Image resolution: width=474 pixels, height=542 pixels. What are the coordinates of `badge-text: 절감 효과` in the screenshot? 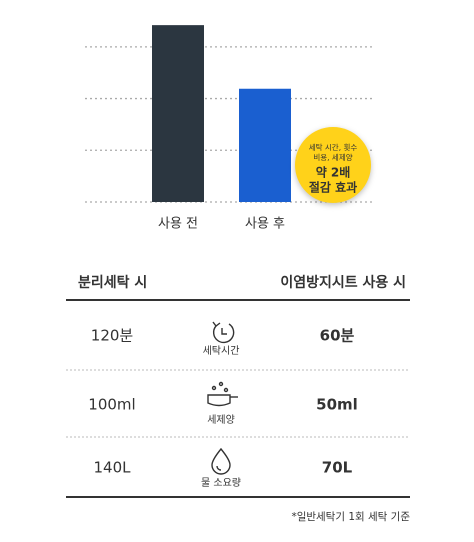 It's located at (333, 187).